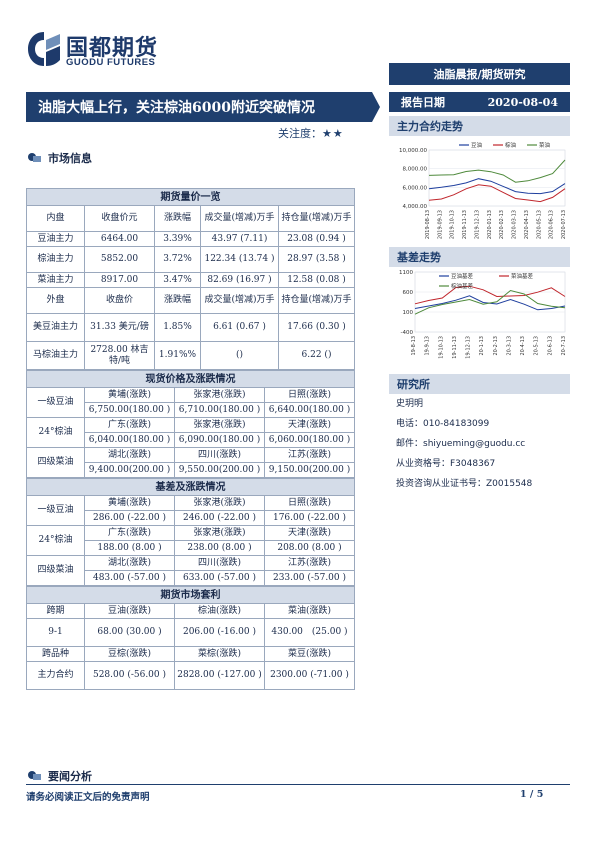 The image size is (595, 842). Describe the element at coordinates (522, 276) in the screenshot. I see `legend-label: 菜油基差` at that location.